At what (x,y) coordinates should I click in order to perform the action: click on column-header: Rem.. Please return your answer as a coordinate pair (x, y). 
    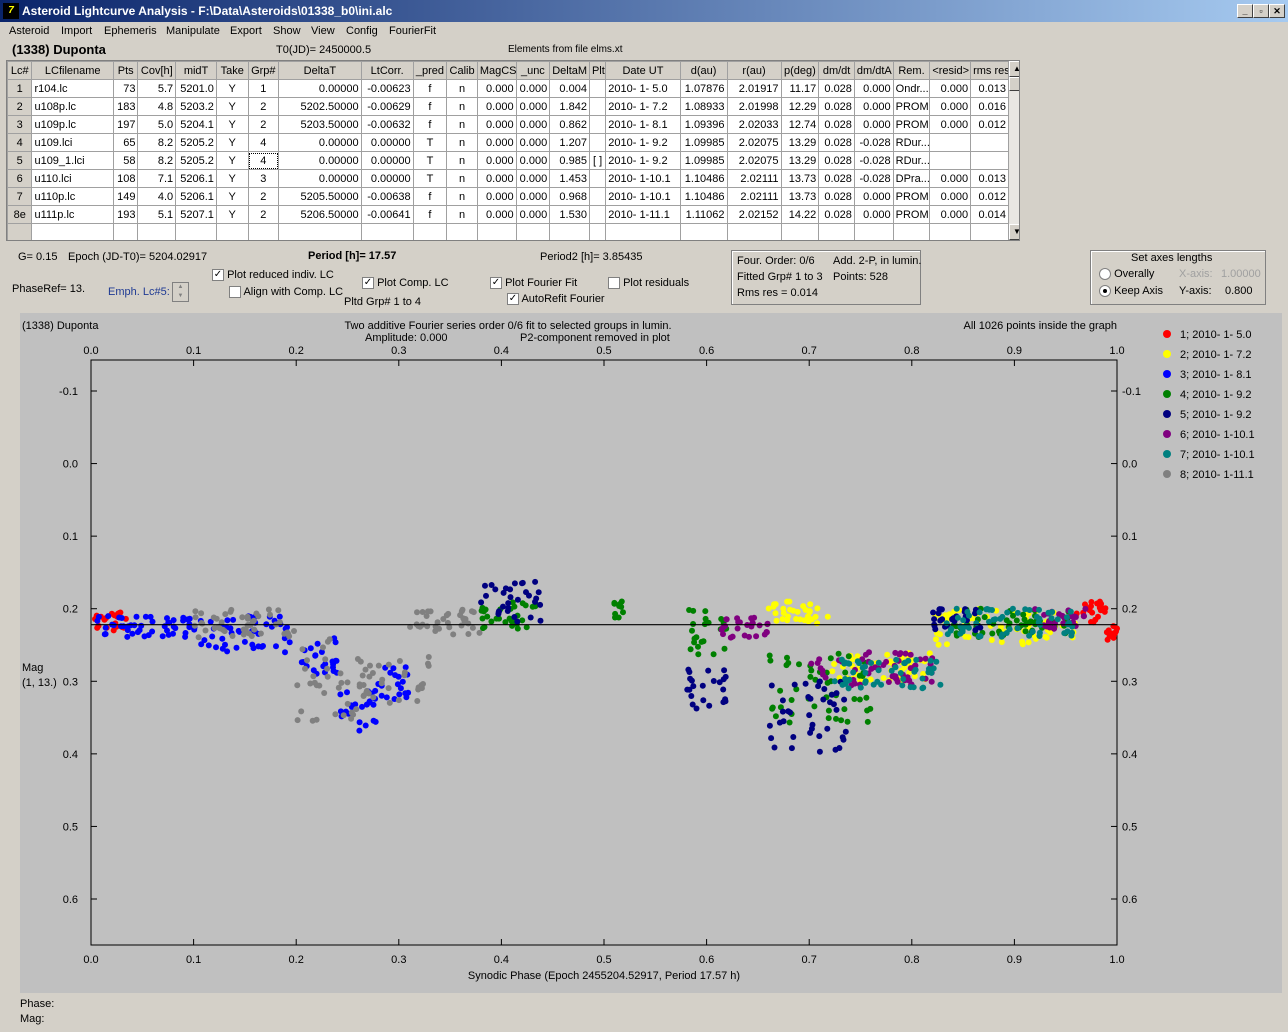
    Looking at the image, I should click on (911, 70).